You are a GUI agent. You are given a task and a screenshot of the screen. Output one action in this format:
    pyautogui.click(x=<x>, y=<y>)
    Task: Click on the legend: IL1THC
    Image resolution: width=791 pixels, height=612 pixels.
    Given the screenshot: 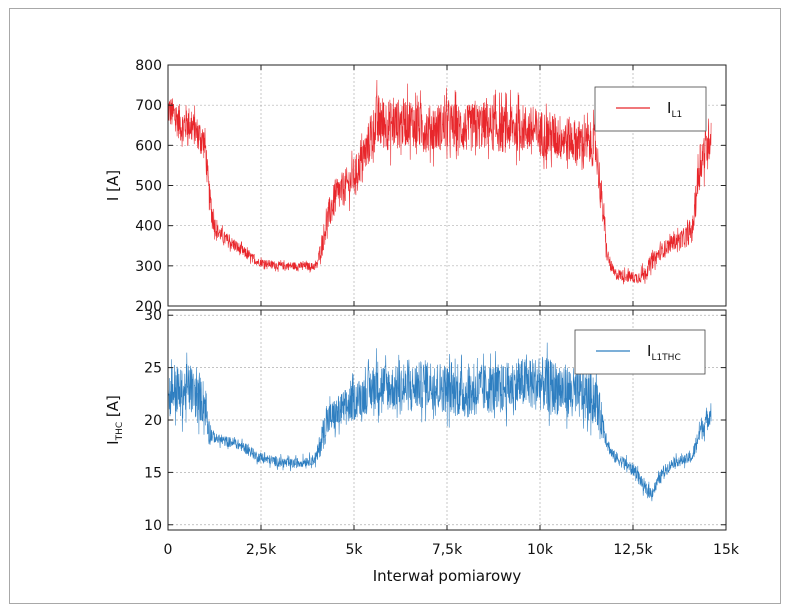 What is the action you would take?
    pyautogui.click(x=640, y=352)
    